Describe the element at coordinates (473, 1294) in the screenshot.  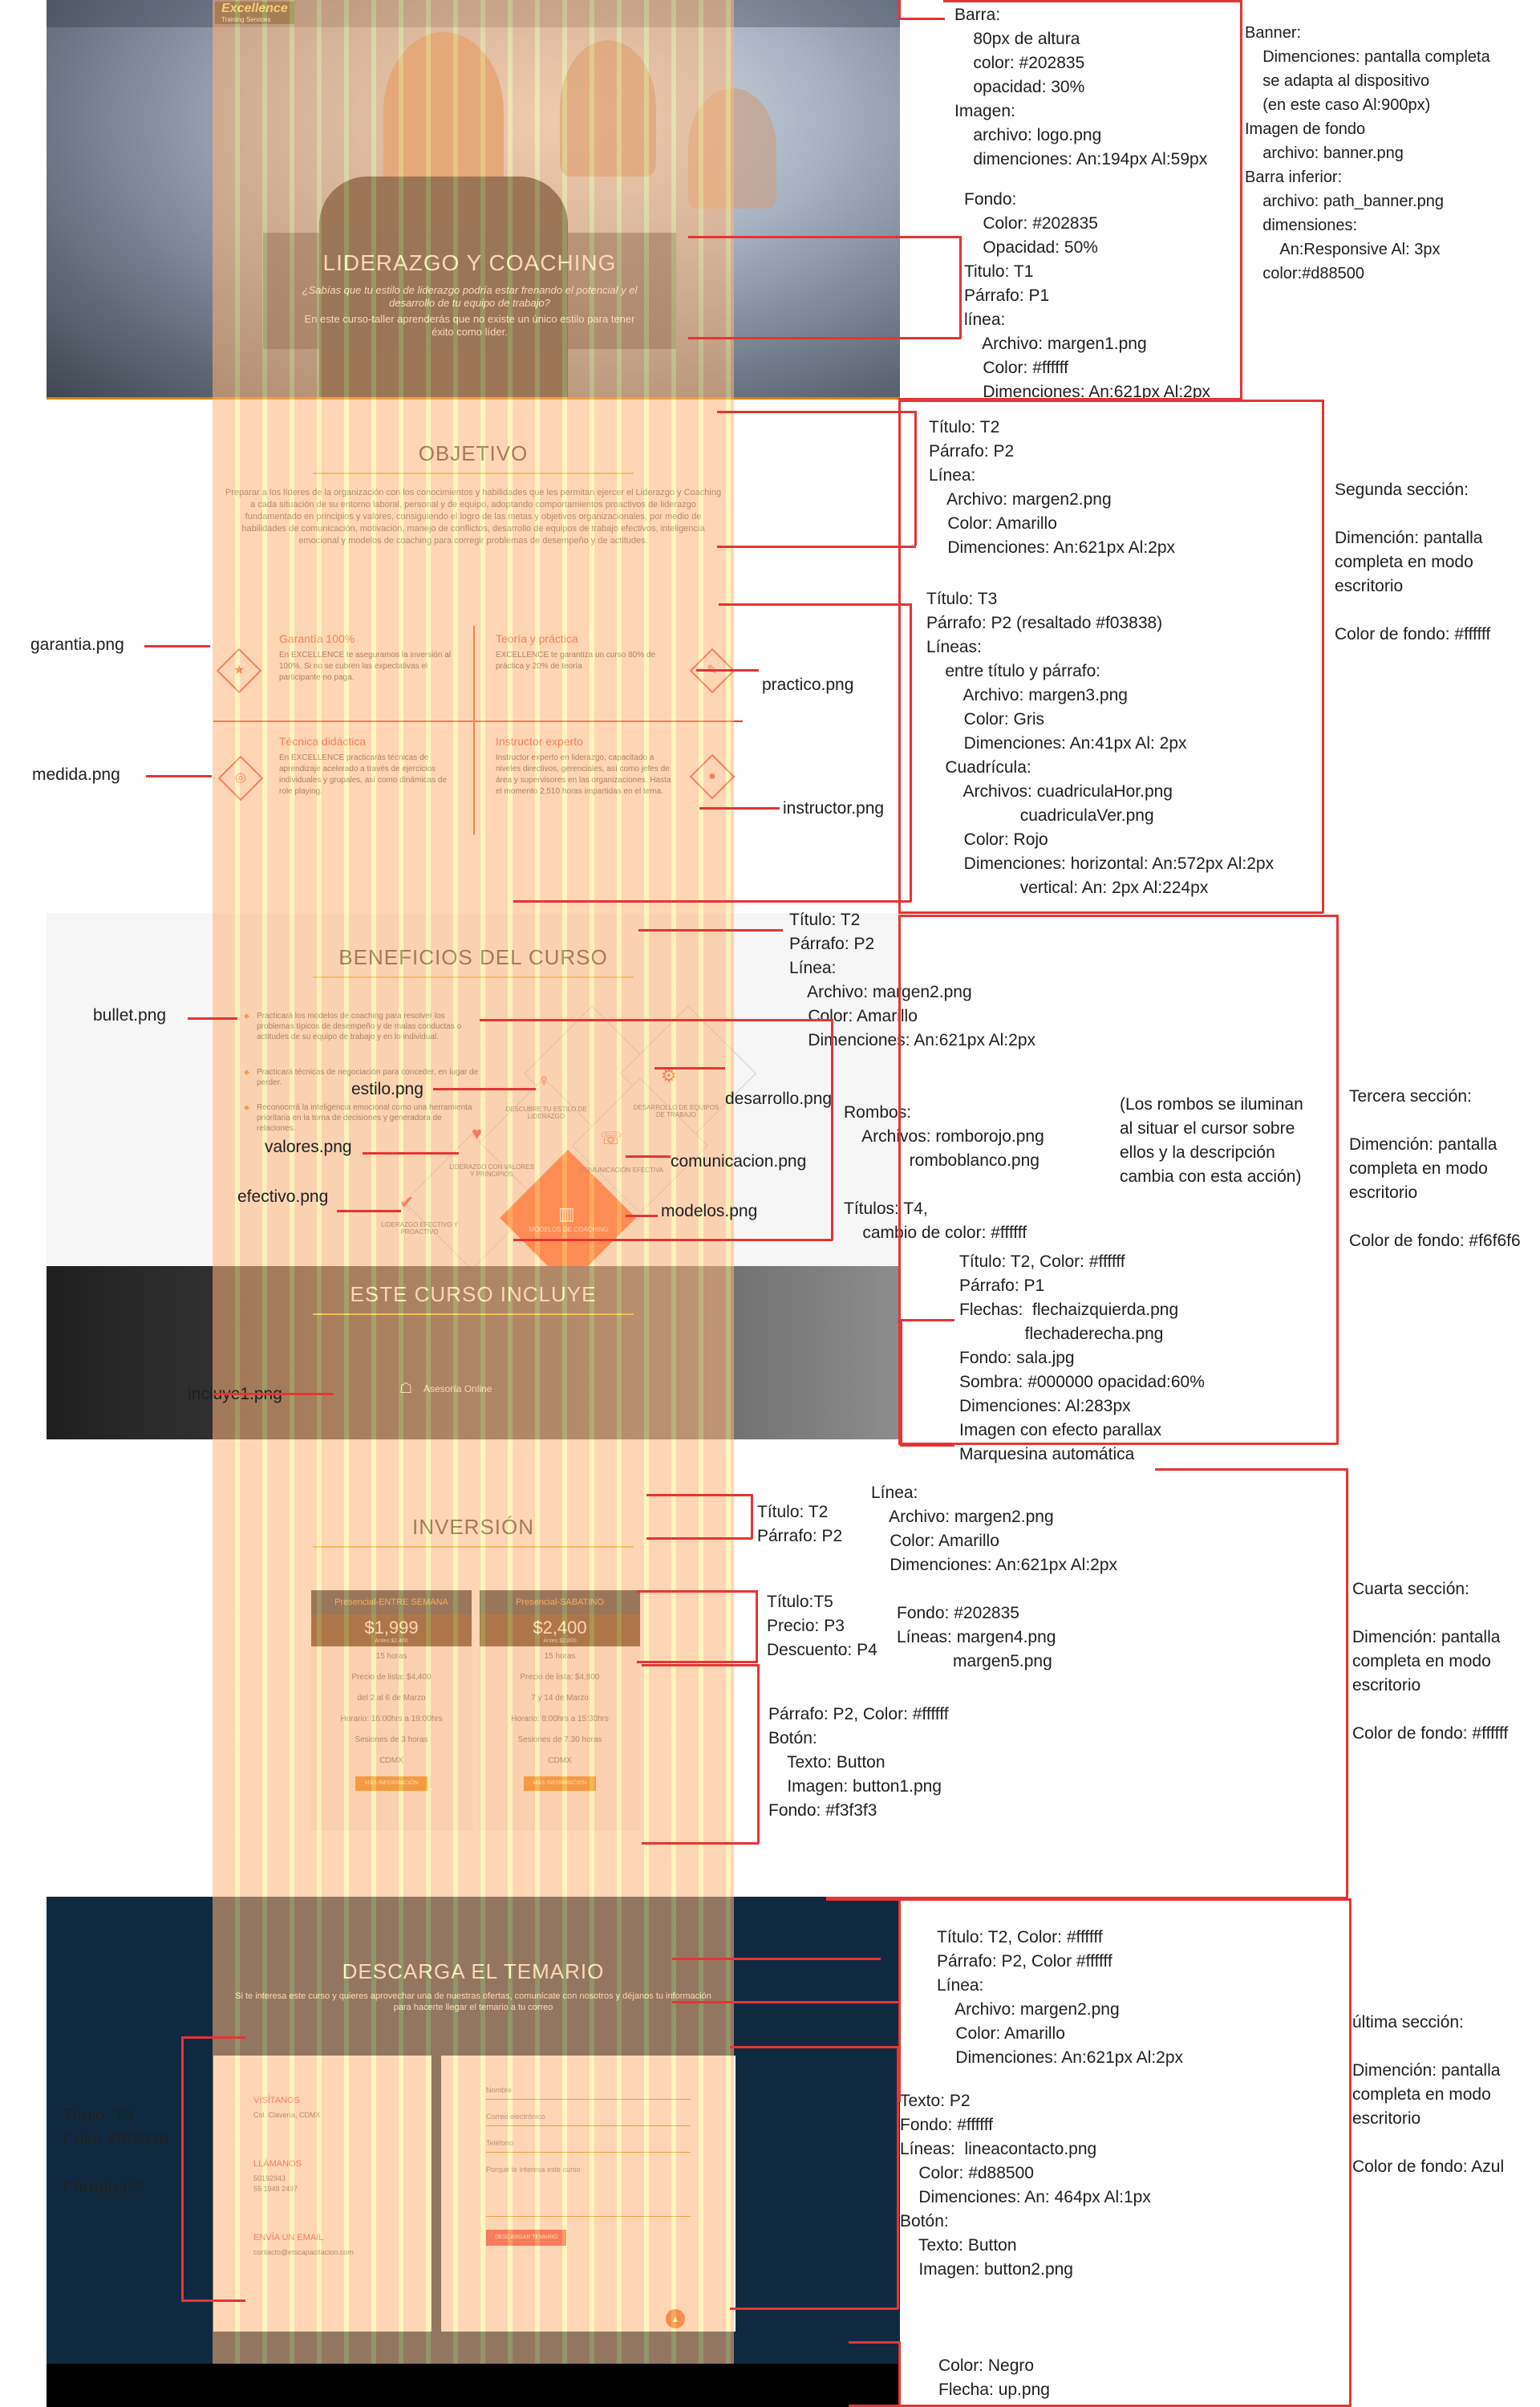
I see `incluye-title: ESTE CURSO INCLUYE` at that location.